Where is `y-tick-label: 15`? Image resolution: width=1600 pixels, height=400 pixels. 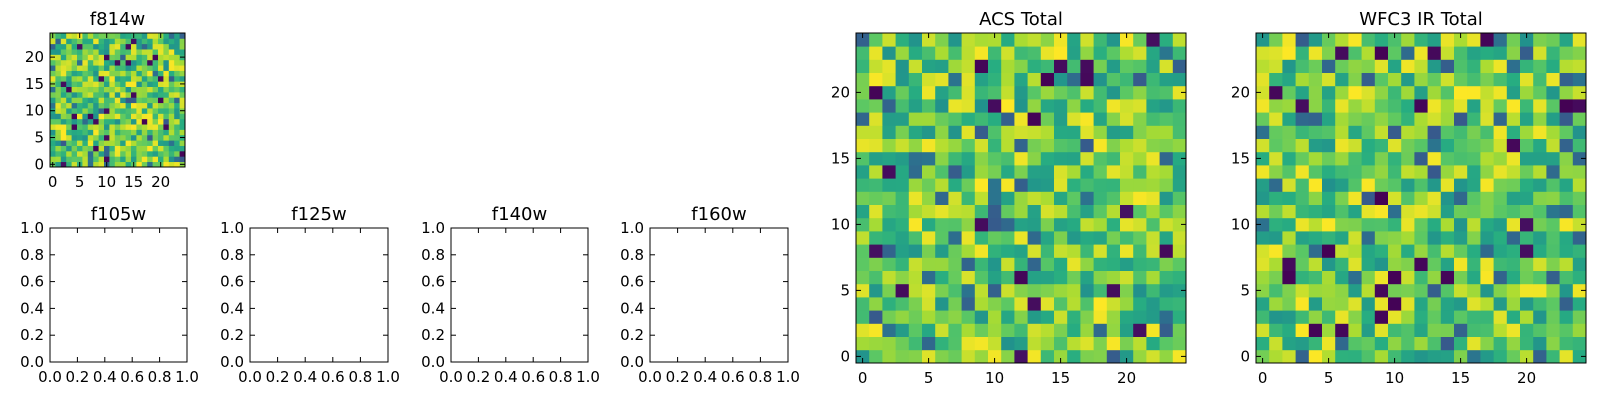 y-tick-label: 15 is located at coordinates (1240, 158).